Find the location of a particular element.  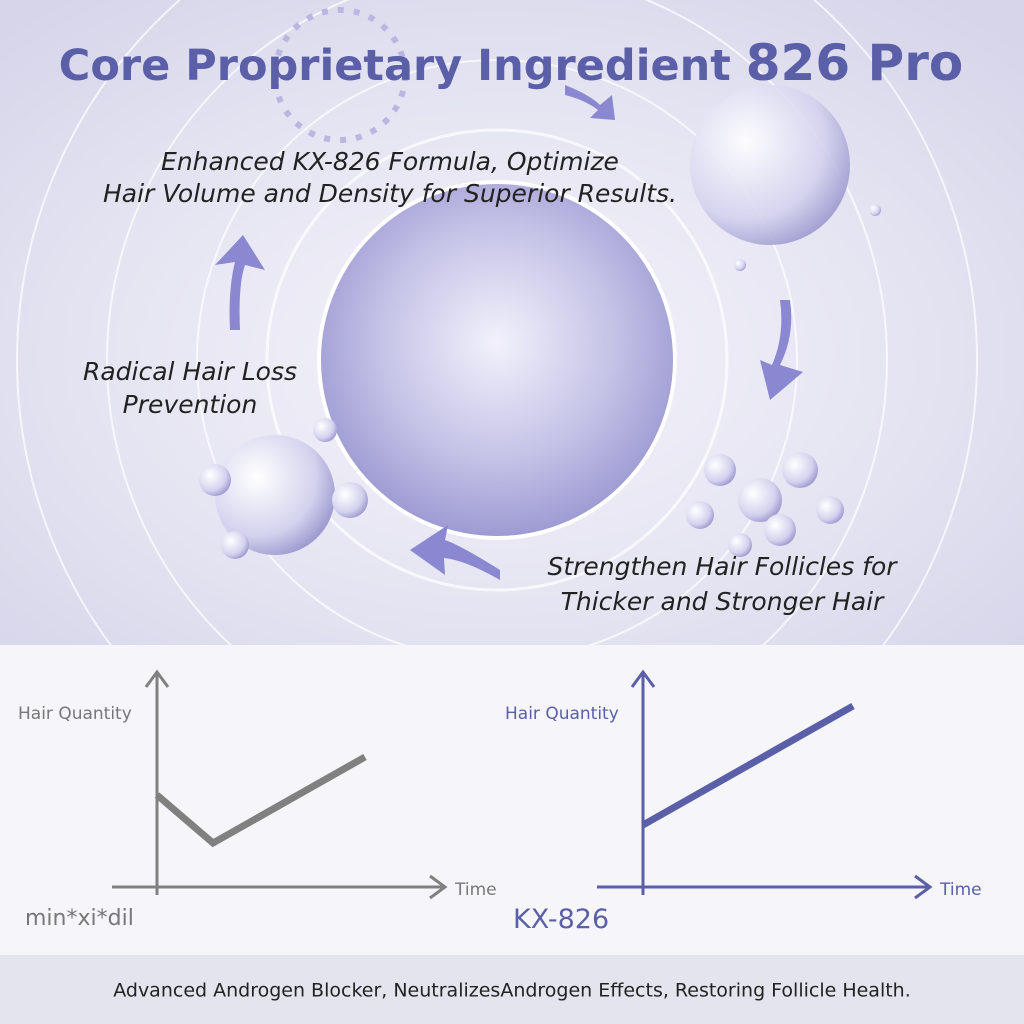

sphere-top-right is located at coordinates (770, 165).